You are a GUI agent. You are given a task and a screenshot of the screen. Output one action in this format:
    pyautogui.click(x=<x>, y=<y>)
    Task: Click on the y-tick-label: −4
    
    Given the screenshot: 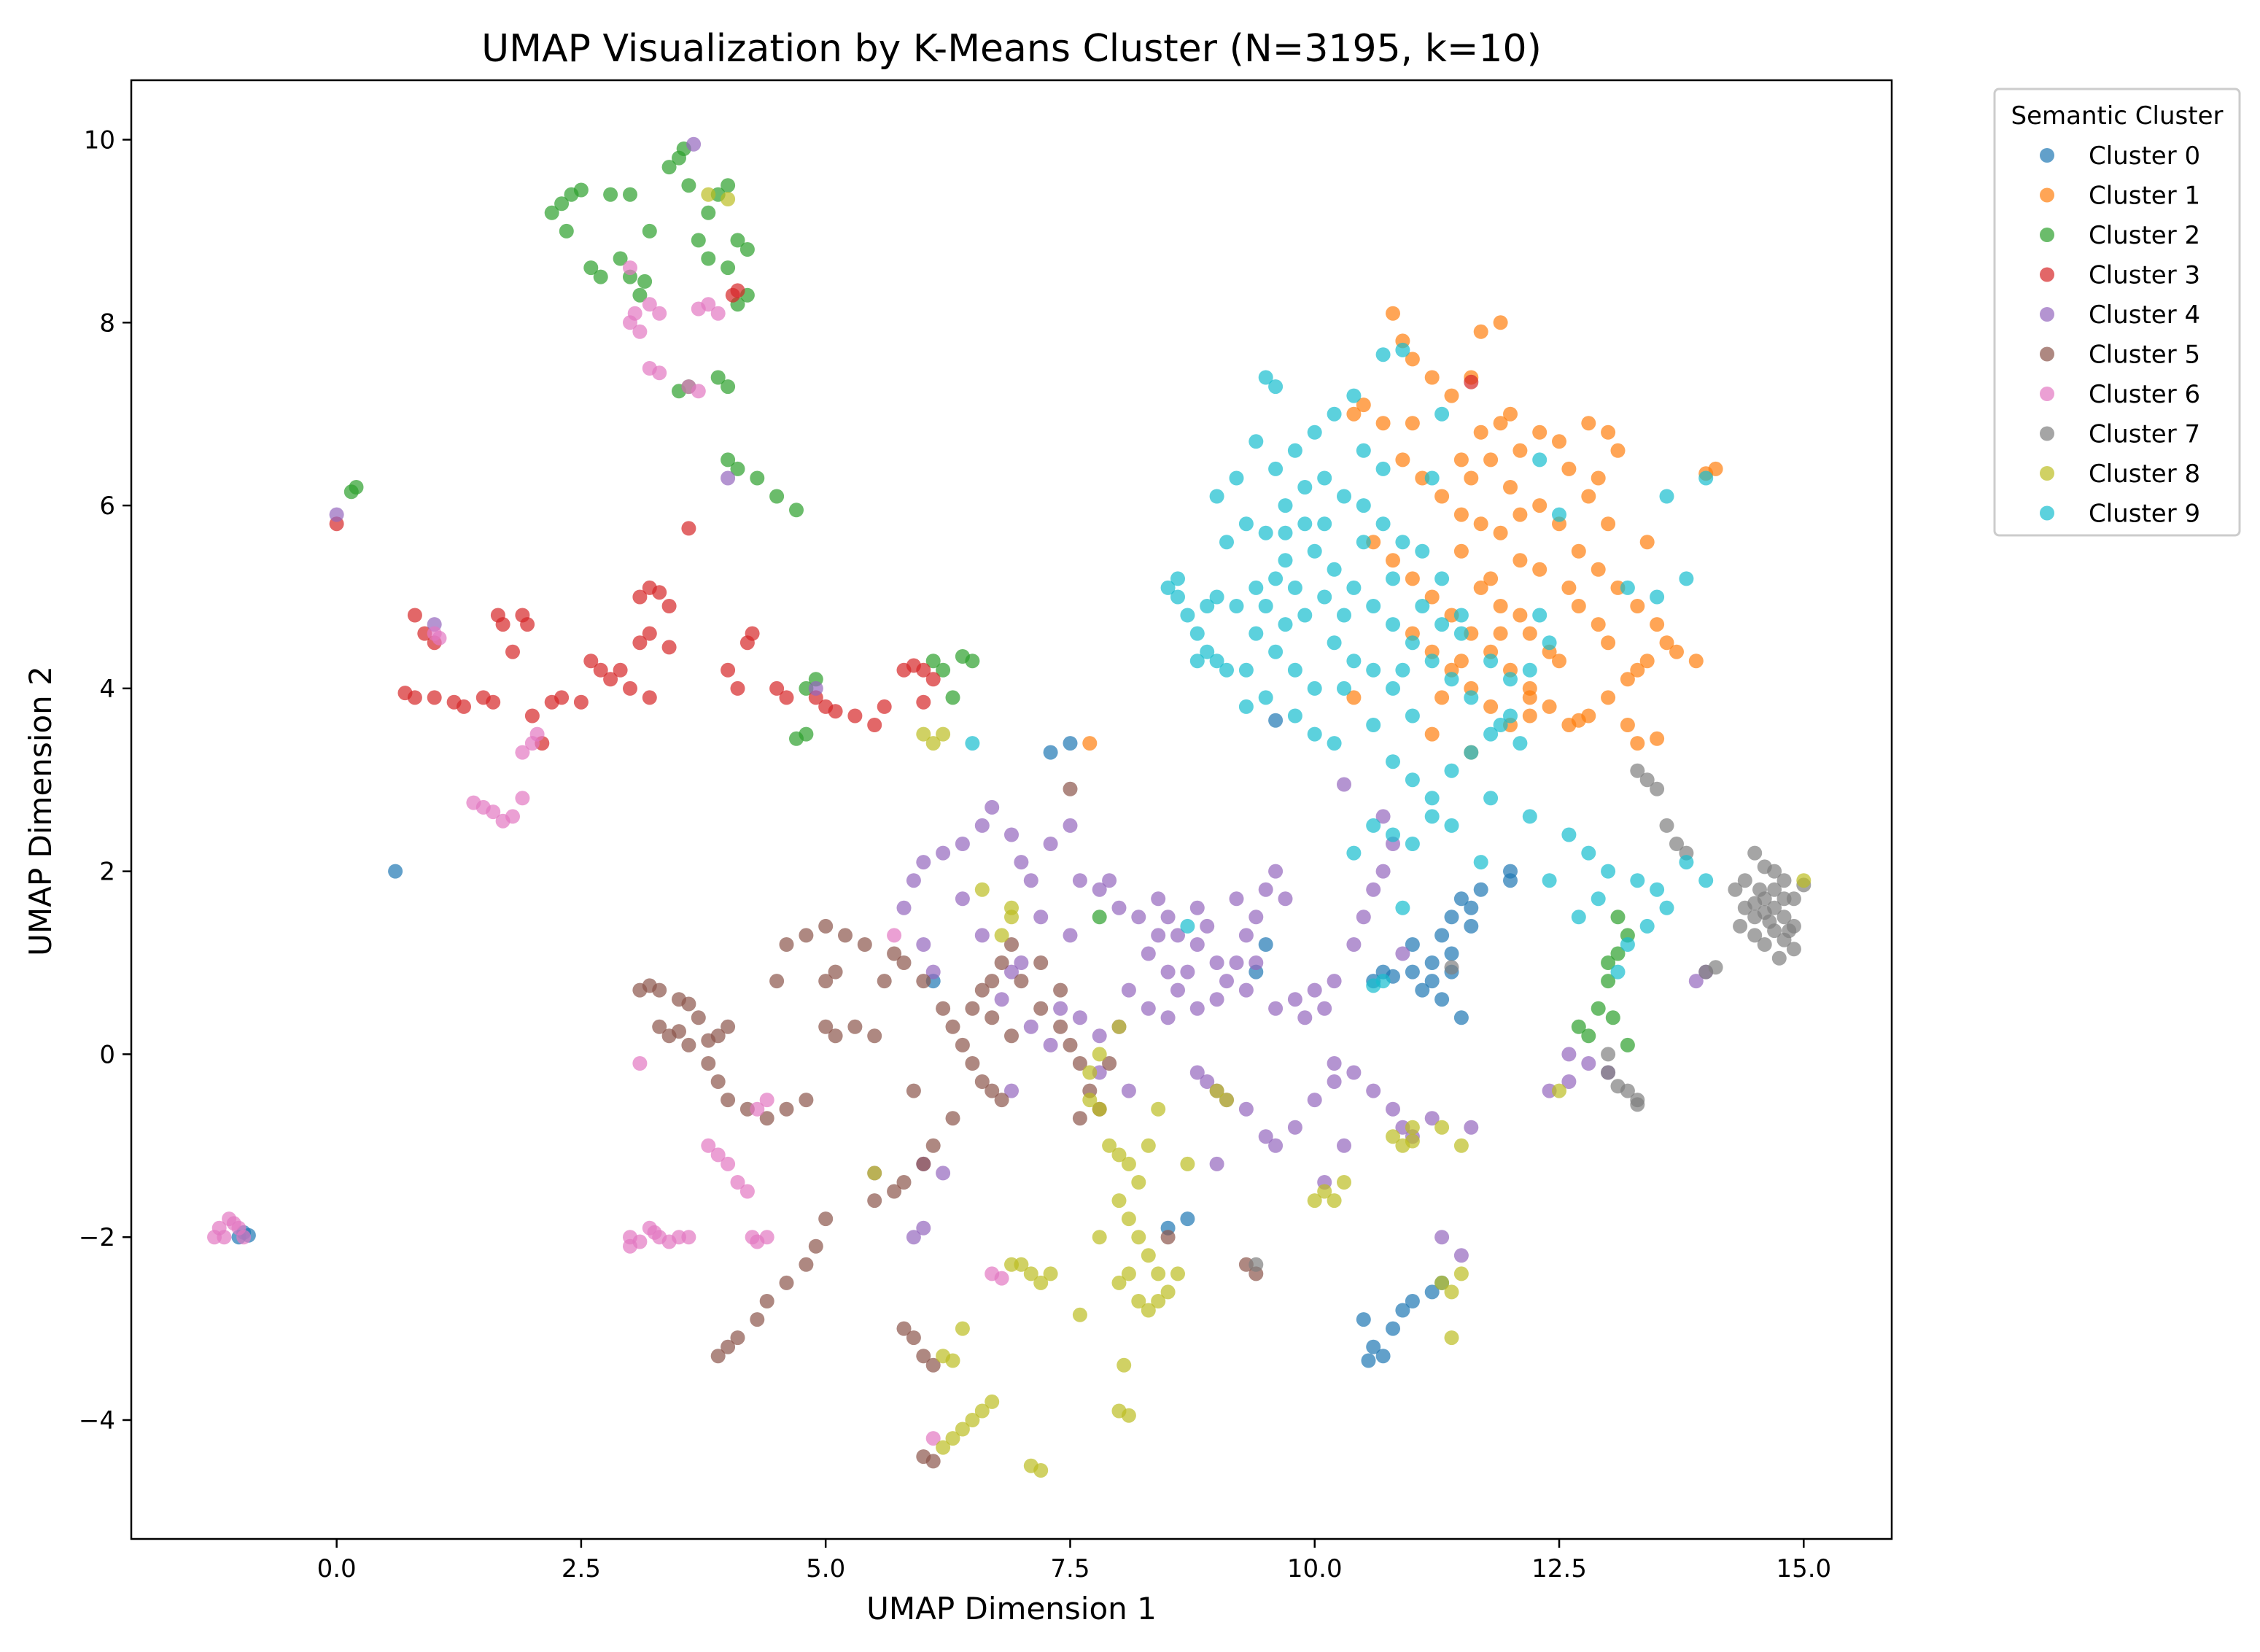 What is the action you would take?
    pyautogui.click(x=97, y=1420)
    